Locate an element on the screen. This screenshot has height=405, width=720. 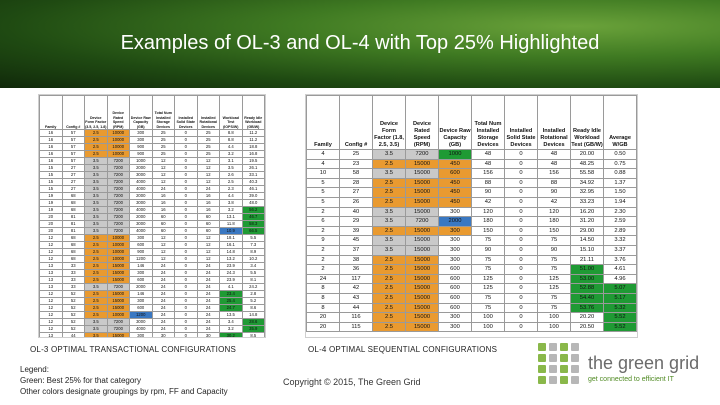
ol3-table-cell: 11.8 is located at coordinates (231, 224).